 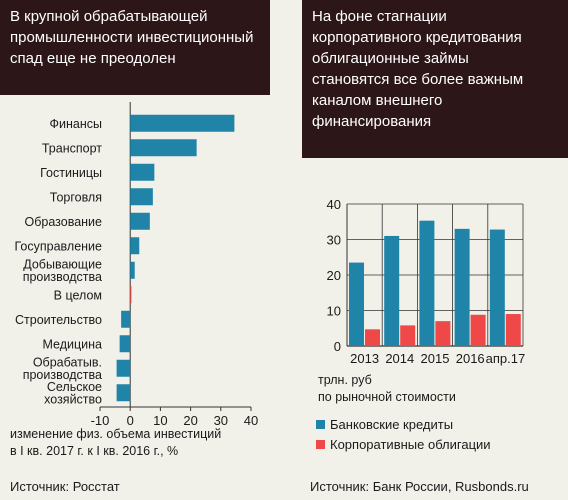 I want to click on left-category-label: Госуправление, so click(x=59, y=246).